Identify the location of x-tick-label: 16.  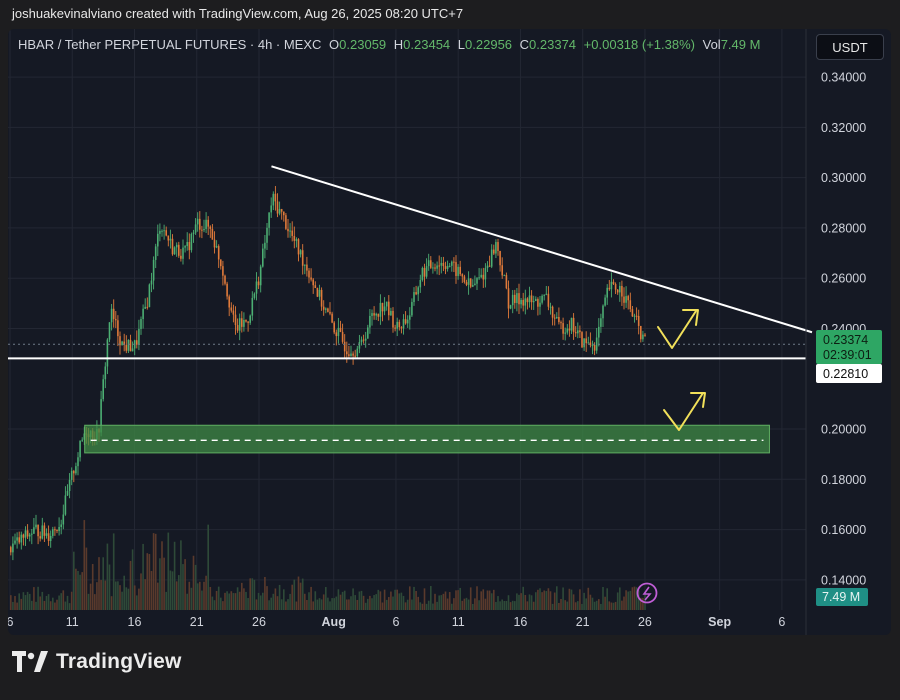
(520, 622).